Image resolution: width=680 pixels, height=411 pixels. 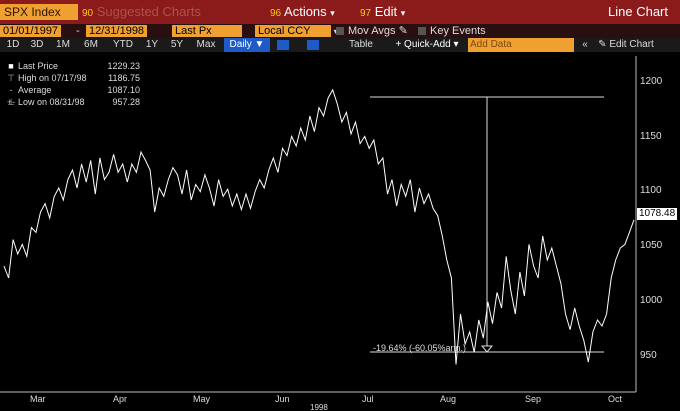 What do you see at coordinates (651, 136) in the screenshot?
I see `y-tick-label: 1150` at bounding box center [651, 136].